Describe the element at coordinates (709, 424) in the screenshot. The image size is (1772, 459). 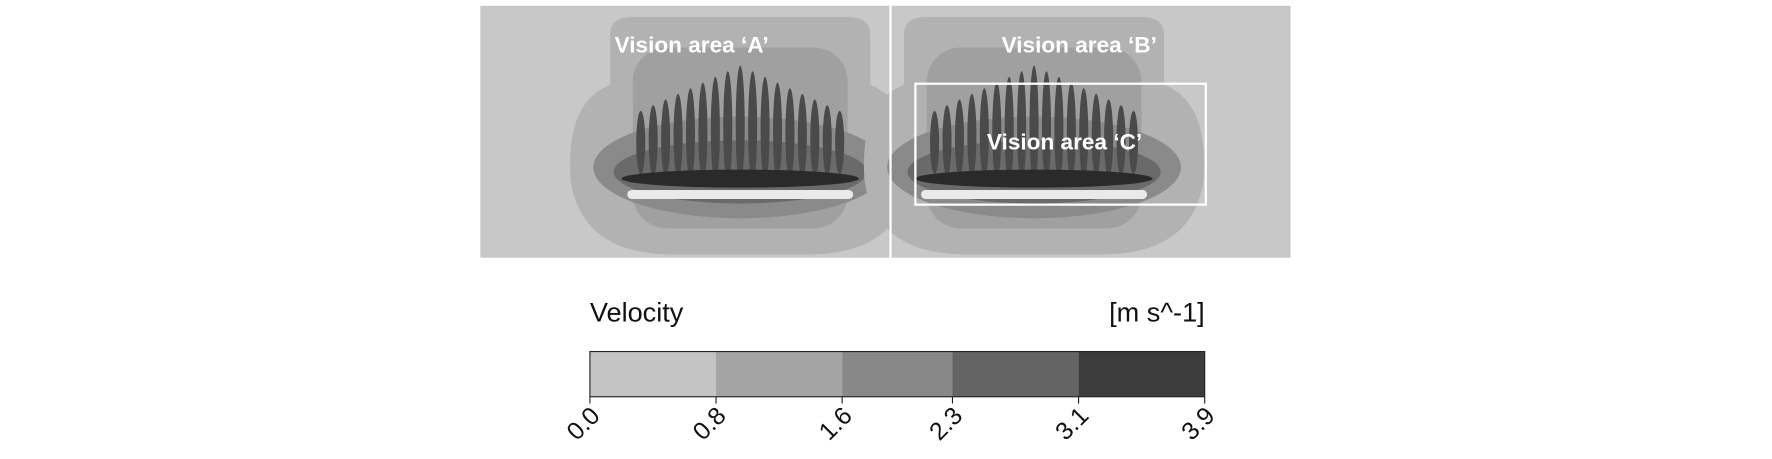
I see `colorbar-tick-label: 0.8` at that location.